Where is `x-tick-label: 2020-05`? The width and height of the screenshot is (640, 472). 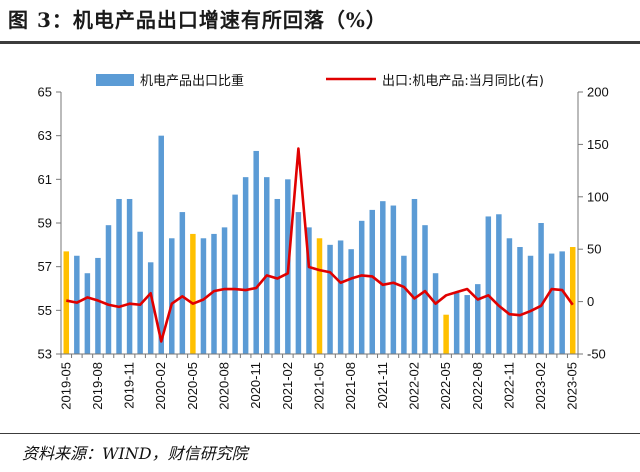 x-tick-label: 2020-05 is located at coordinates (192, 386).